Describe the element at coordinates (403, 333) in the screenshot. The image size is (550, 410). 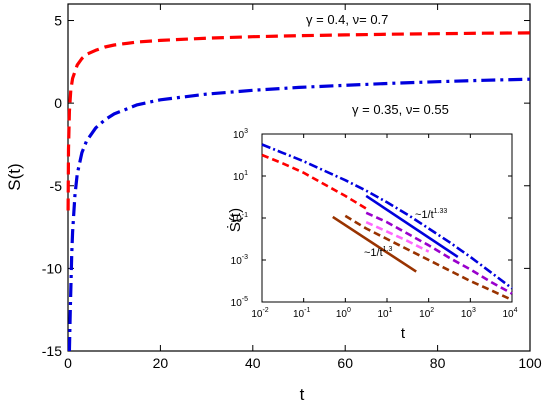
I see `inset-x-axis-label: t` at that location.